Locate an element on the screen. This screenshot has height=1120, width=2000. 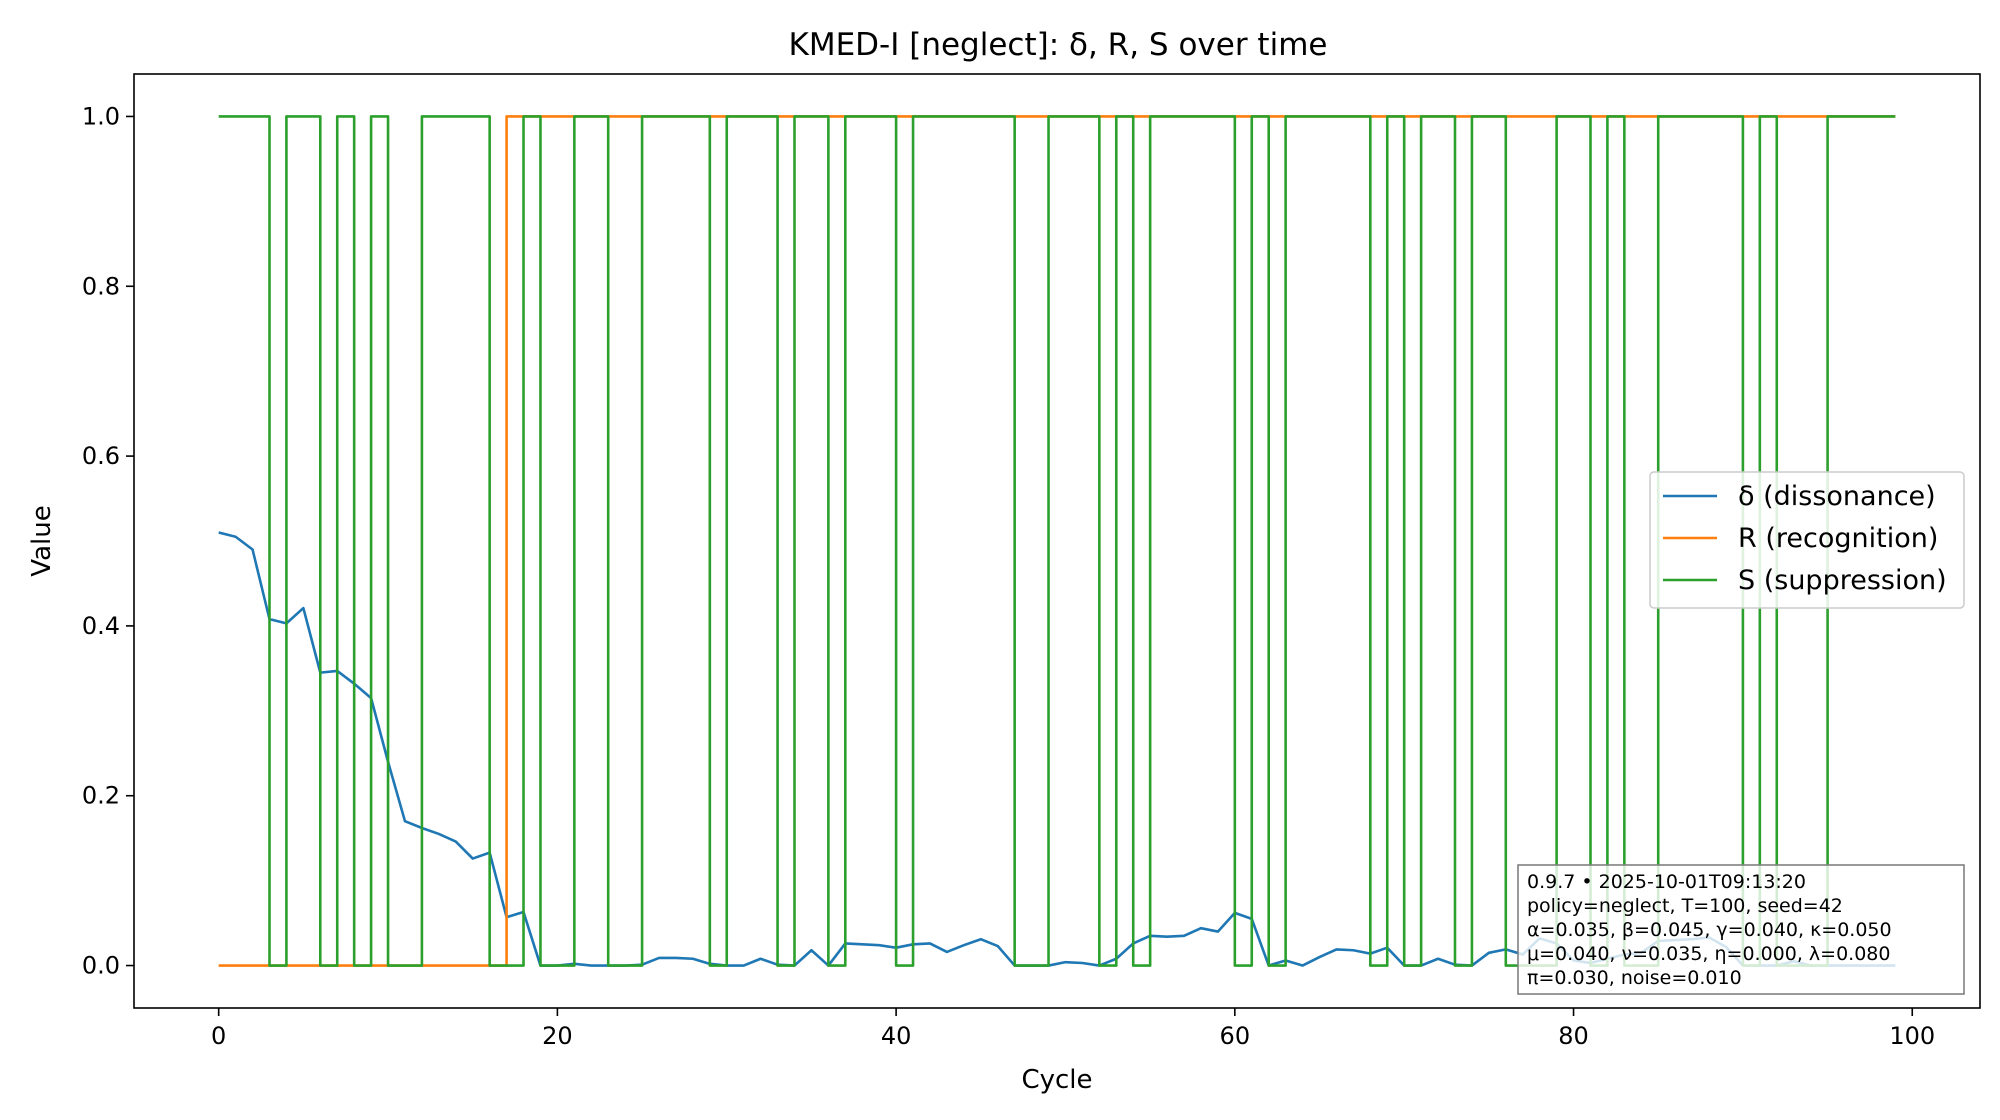
run-info-line-1: 0.9.7 • 2025-10-01T09:13:20 is located at coordinates (1666, 882).